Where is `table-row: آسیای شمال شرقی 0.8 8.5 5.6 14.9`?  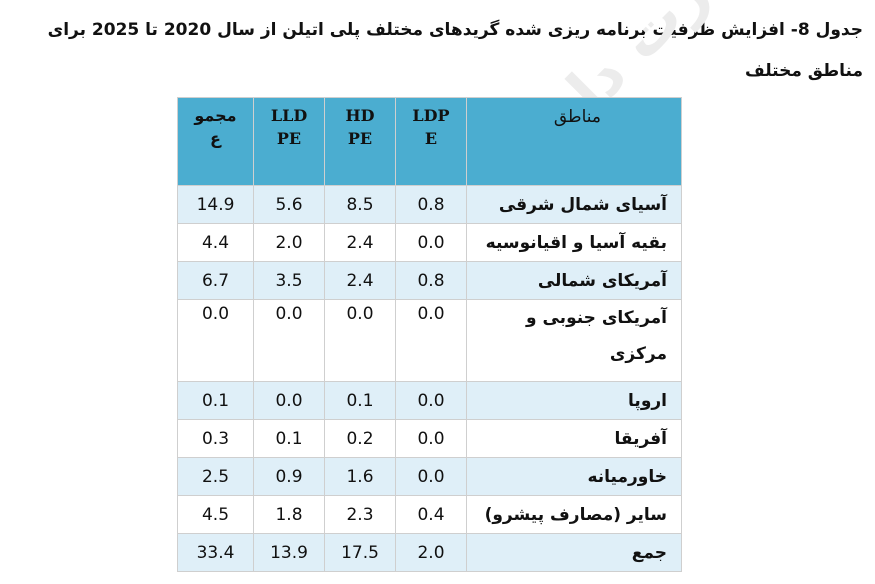 table-row: آسیای شمال شرقی 0.8 8.5 5.6 14.9 is located at coordinates (429, 204).